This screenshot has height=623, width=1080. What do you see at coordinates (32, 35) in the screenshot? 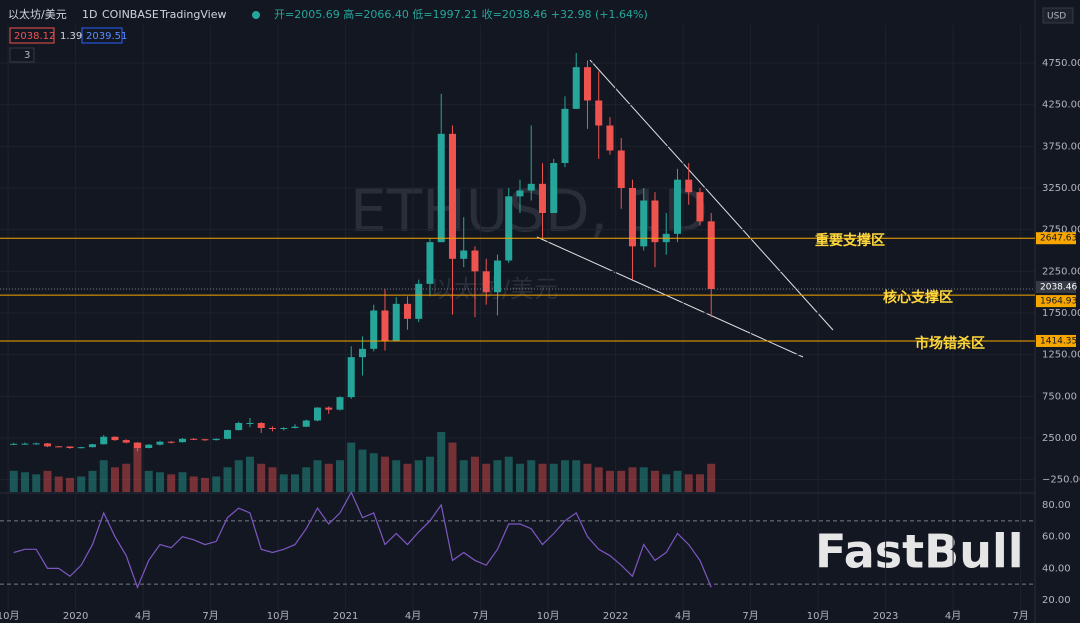
I see `bid-box` at bounding box center [32, 35].